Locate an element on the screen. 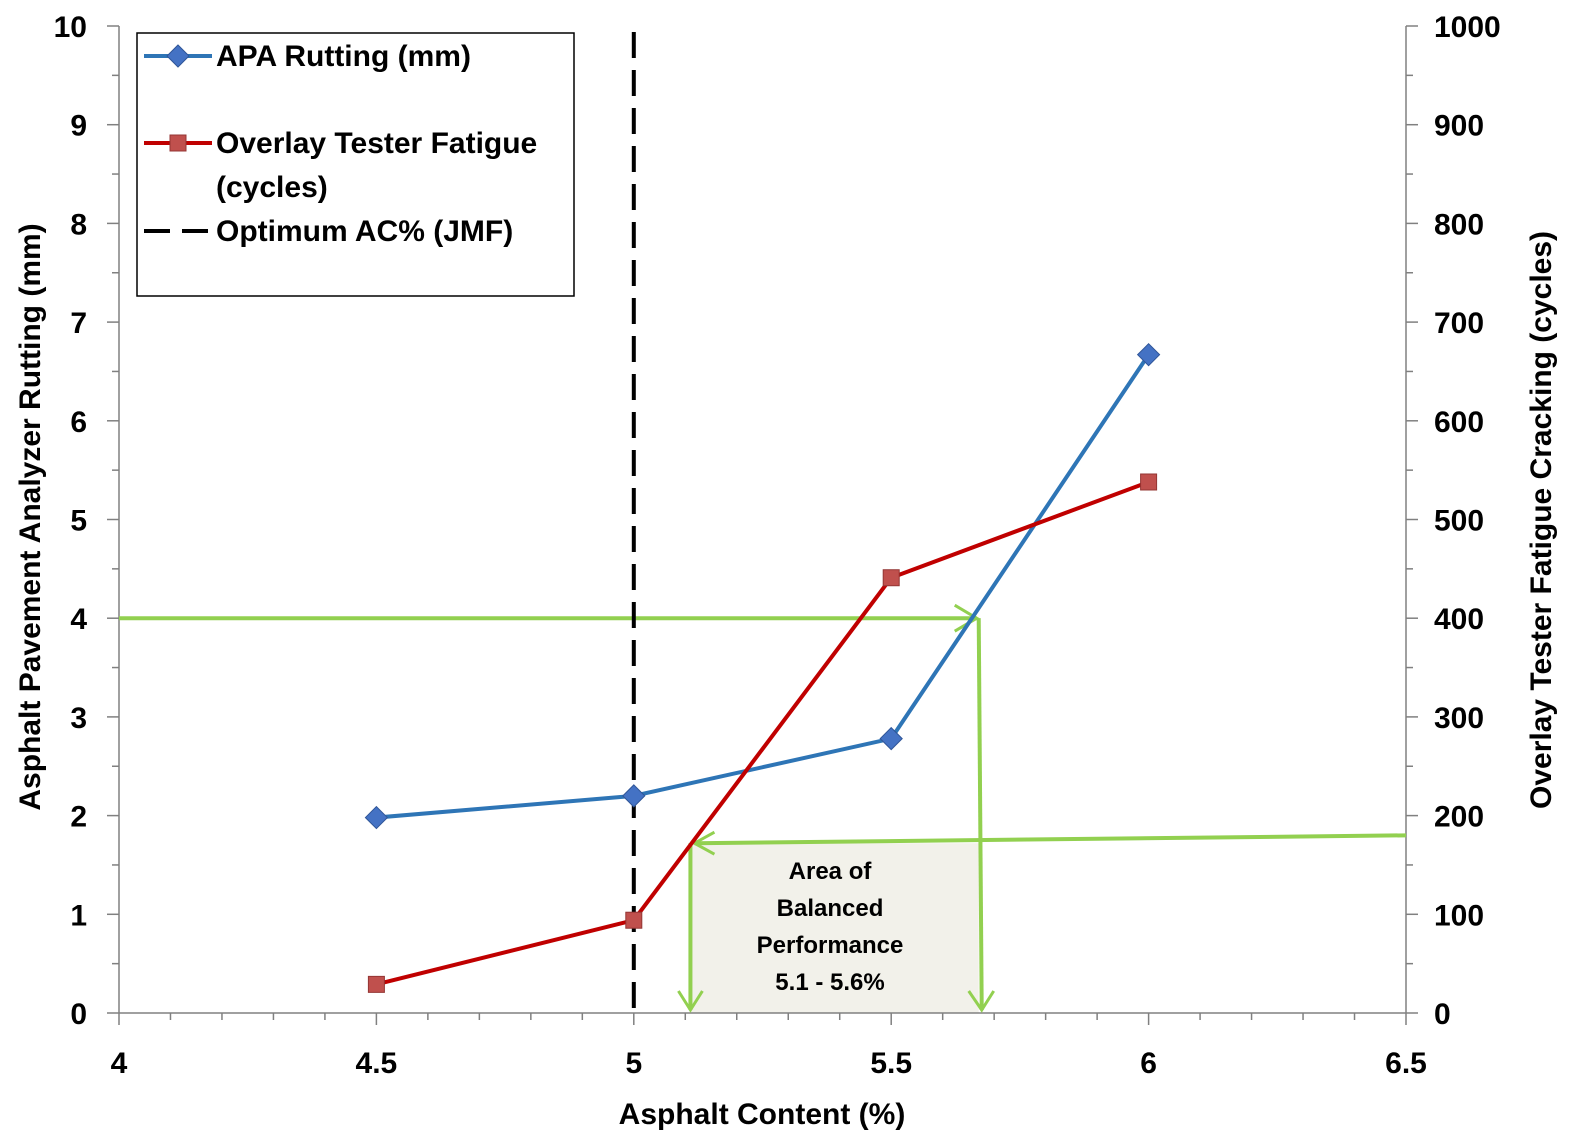  y-left-tick-label: 8 is located at coordinates (78, 224).